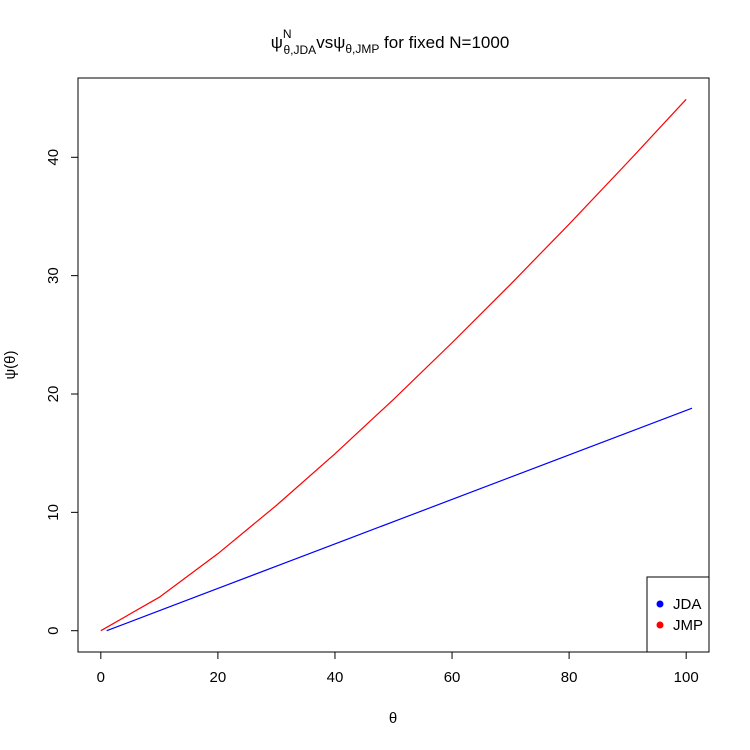  What do you see at coordinates (218, 677) in the screenshot?
I see `x-tick-label: 20` at bounding box center [218, 677].